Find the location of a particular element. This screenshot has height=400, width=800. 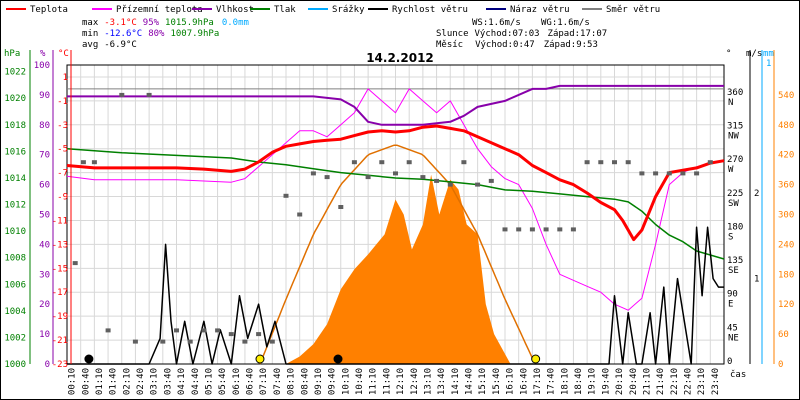

legend-label-5: Srážky is located at coordinates (348, 10).